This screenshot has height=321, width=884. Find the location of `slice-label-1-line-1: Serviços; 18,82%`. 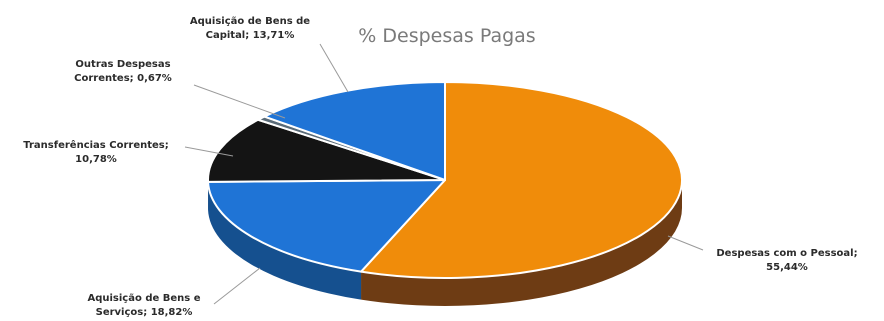

slice-label-1-line-1: Serviços; 18,82% is located at coordinates (144, 312).